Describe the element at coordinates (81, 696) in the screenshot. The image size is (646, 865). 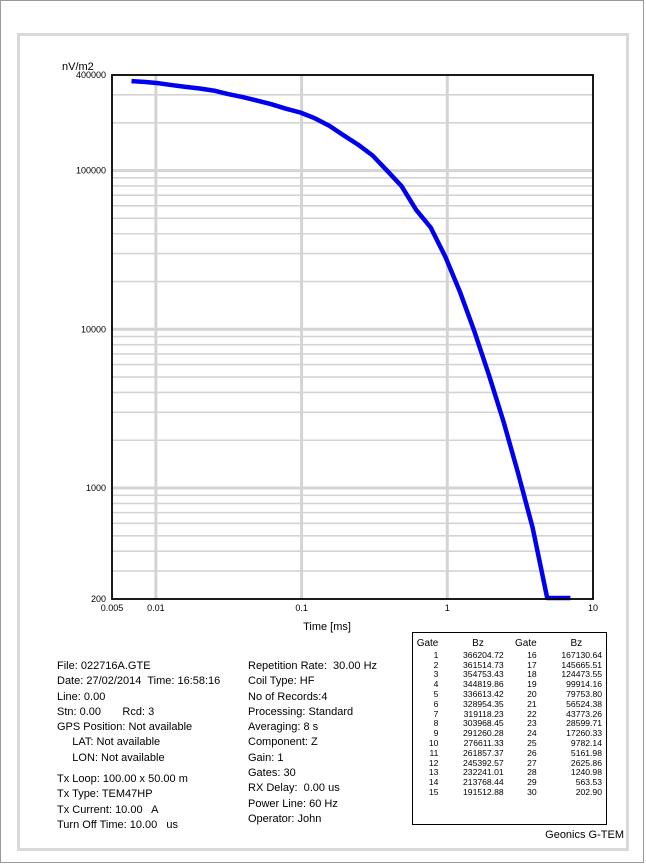
I see `line-number: Line: 0.00` at that location.